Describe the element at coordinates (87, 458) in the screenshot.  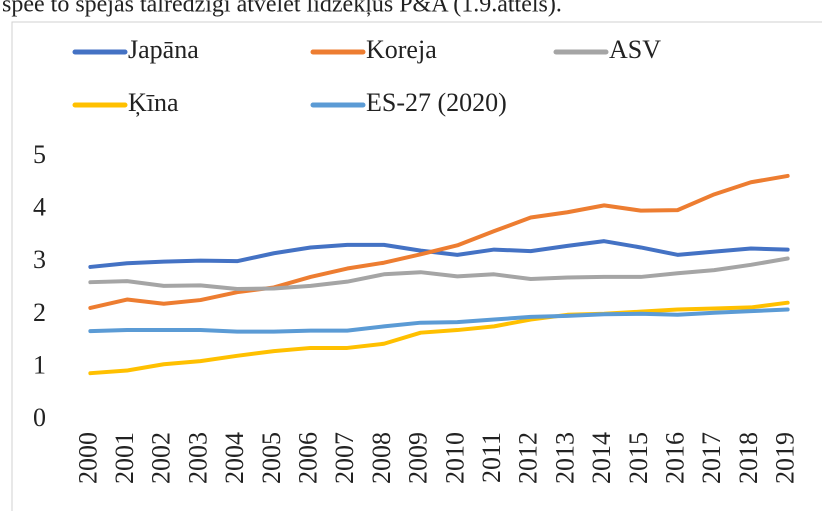
I see `x-tick-label: 2000` at that location.